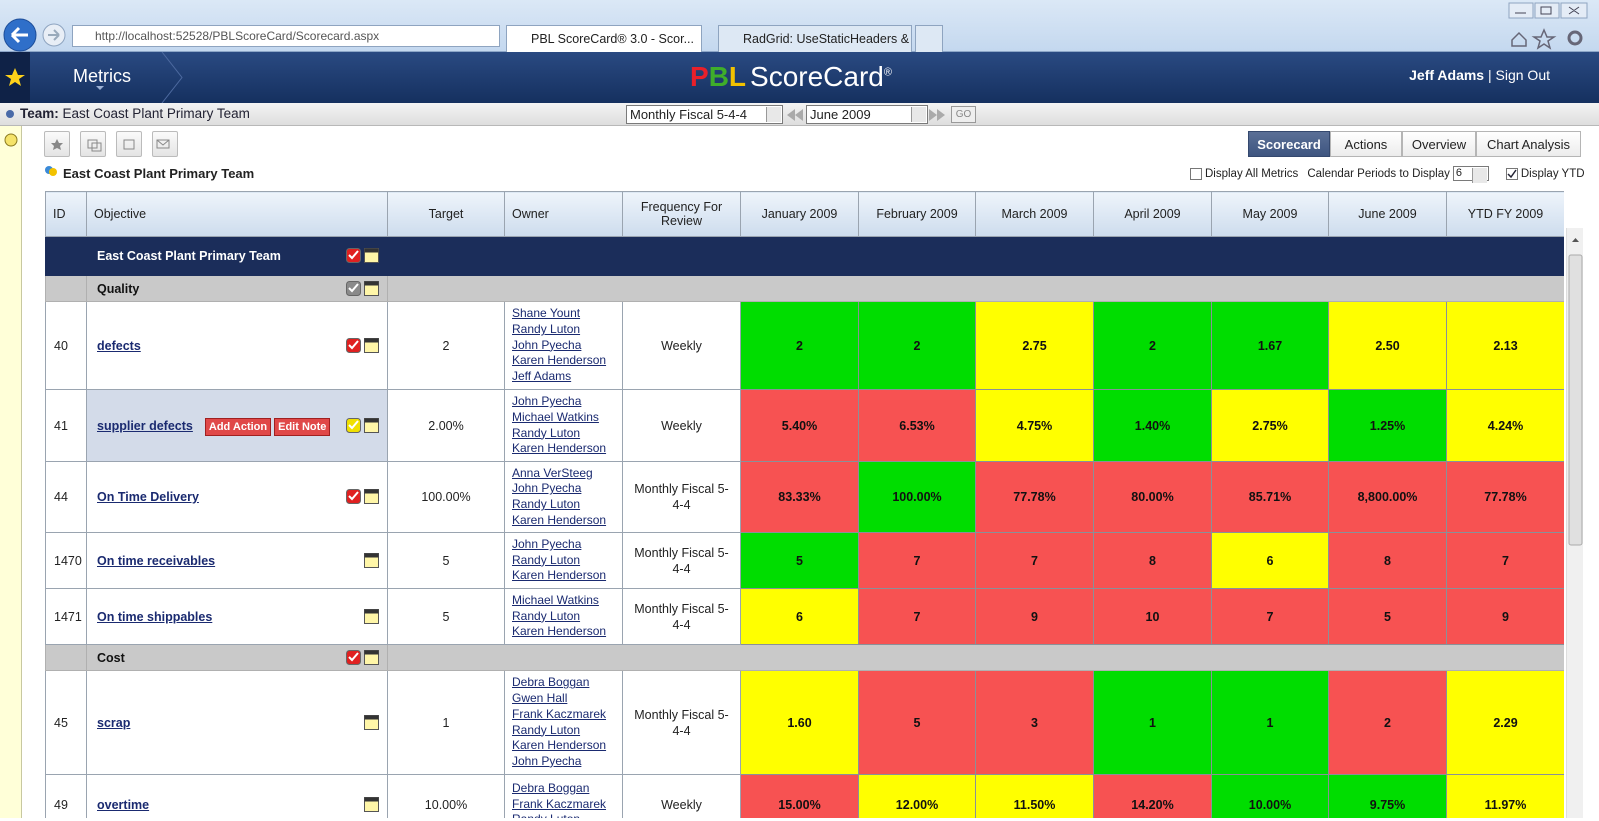 Image resolution: width=1599 pixels, height=821 pixels. Describe the element at coordinates (119, 345) in the screenshot. I see `objective-link: defects` at that location.